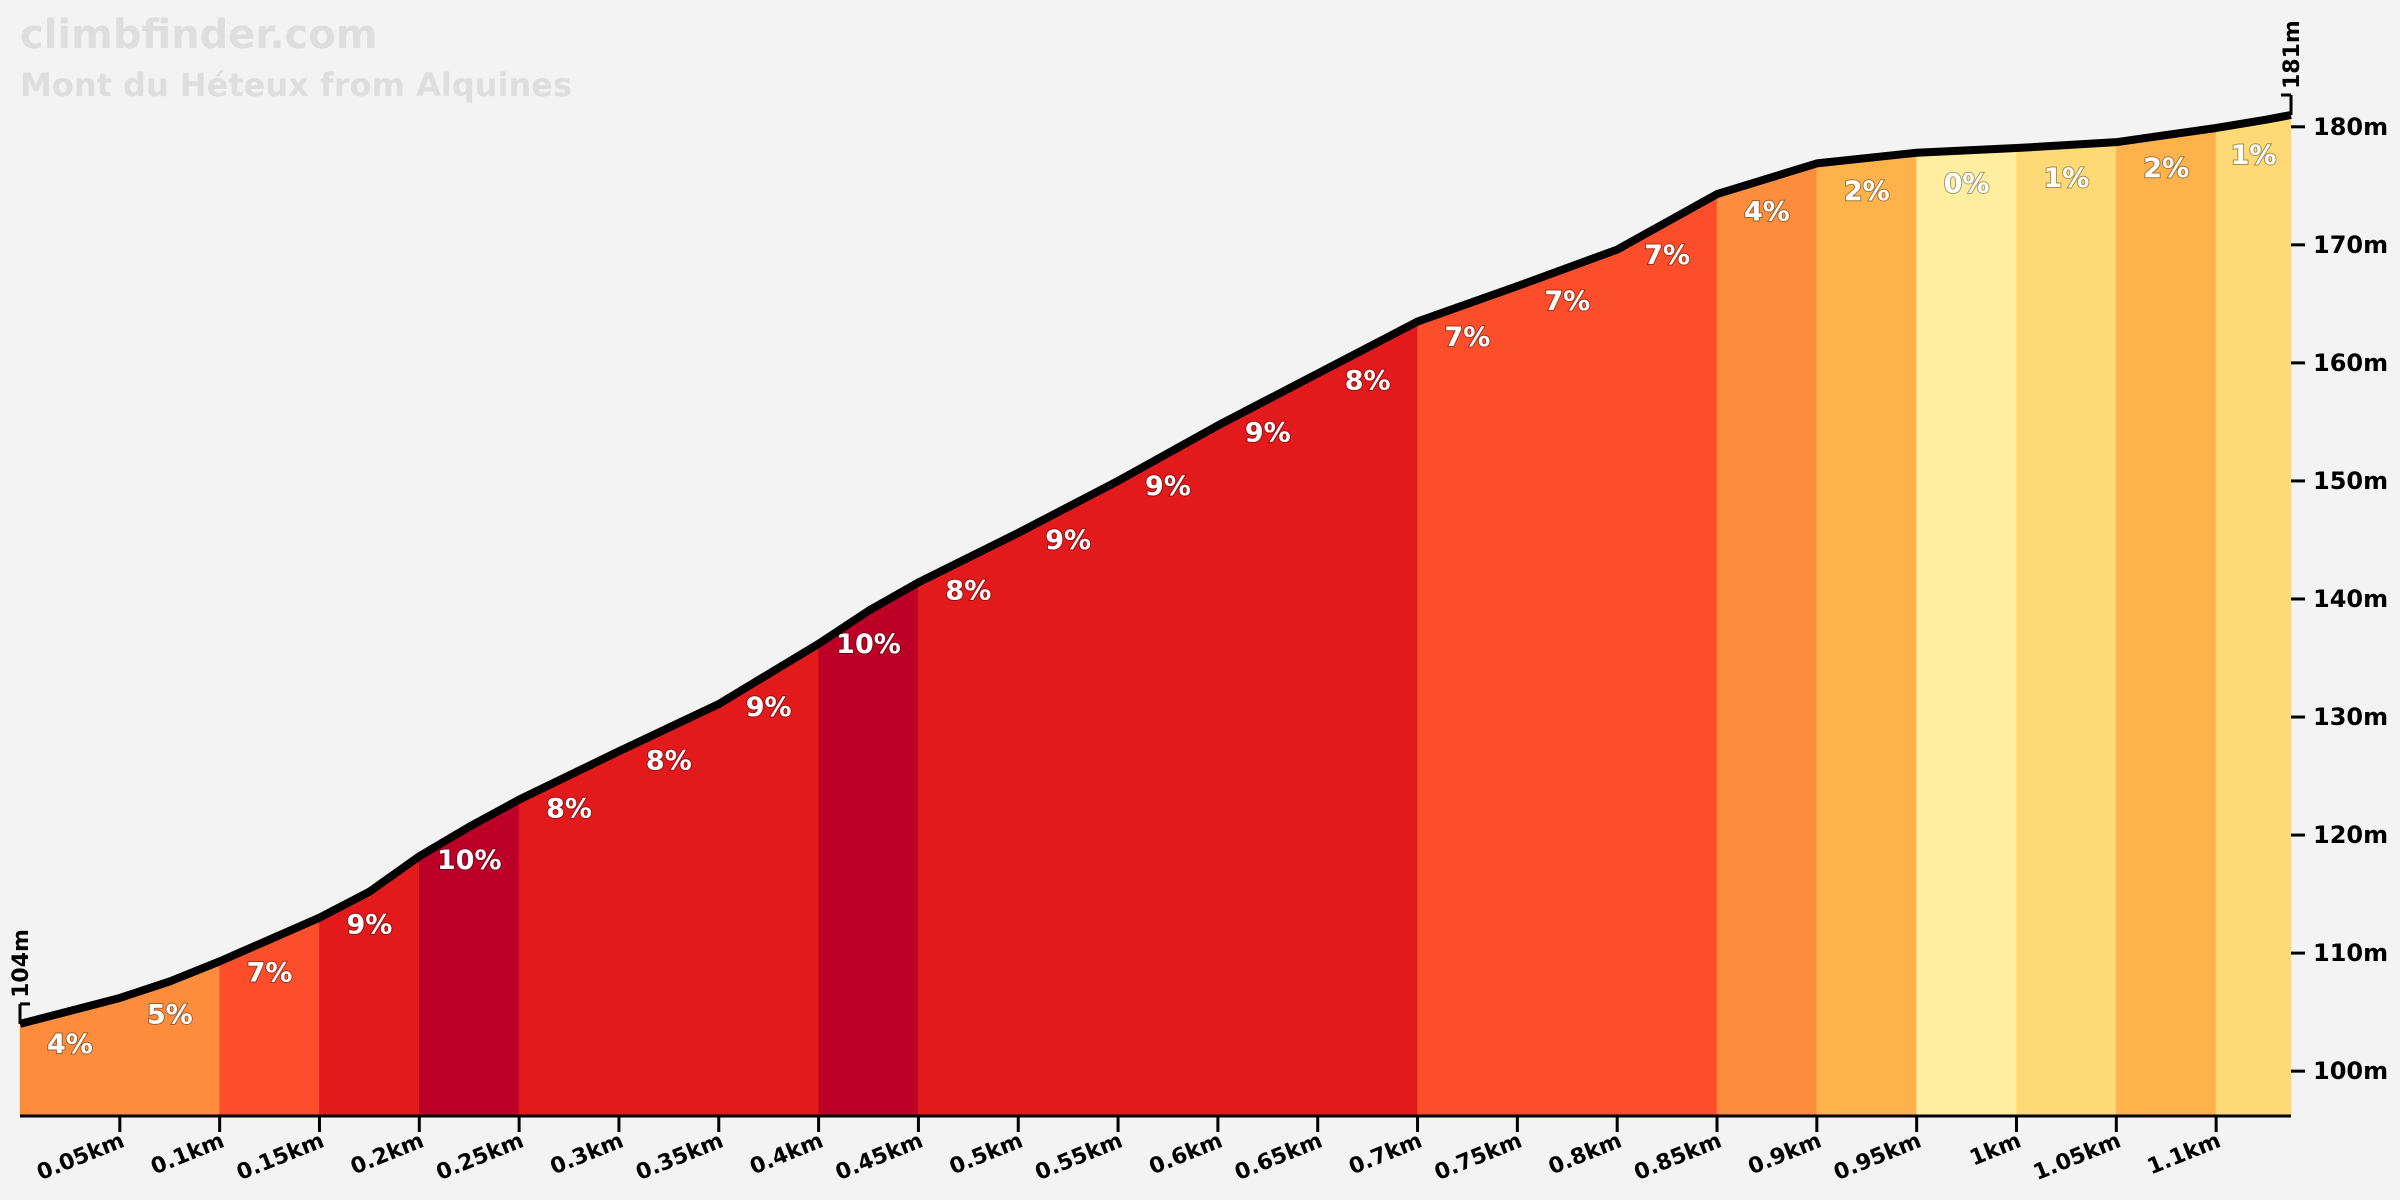  I want to click on y-tick-label: 100m, so click(2350, 1071).